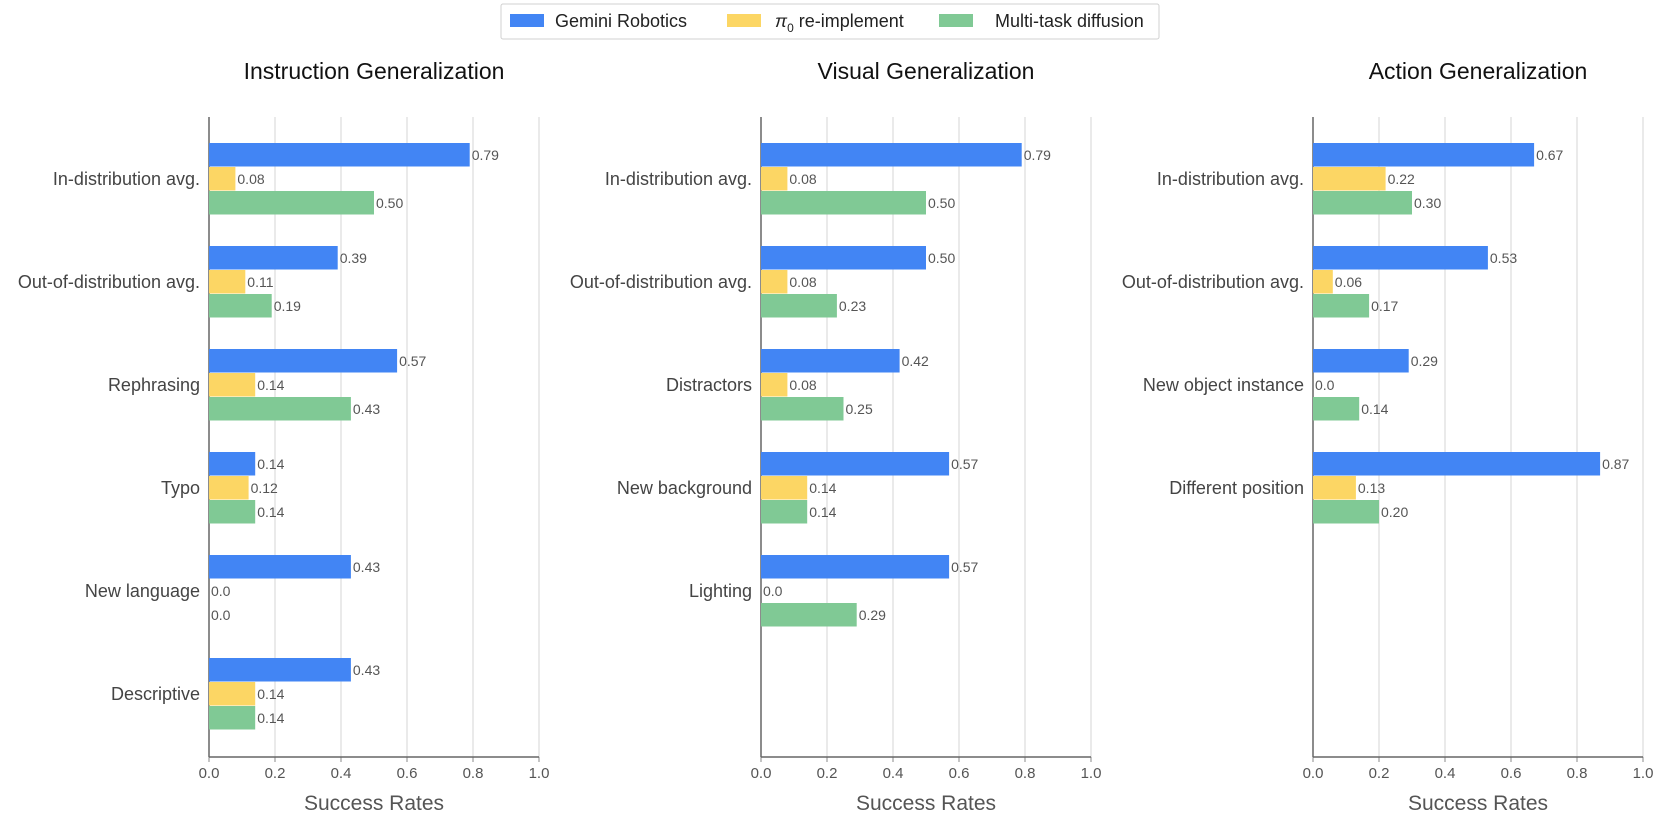 The height and width of the screenshot is (821, 1661). What do you see at coordinates (287, 306) in the screenshot?
I see `data-label: 0.19` at bounding box center [287, 306].